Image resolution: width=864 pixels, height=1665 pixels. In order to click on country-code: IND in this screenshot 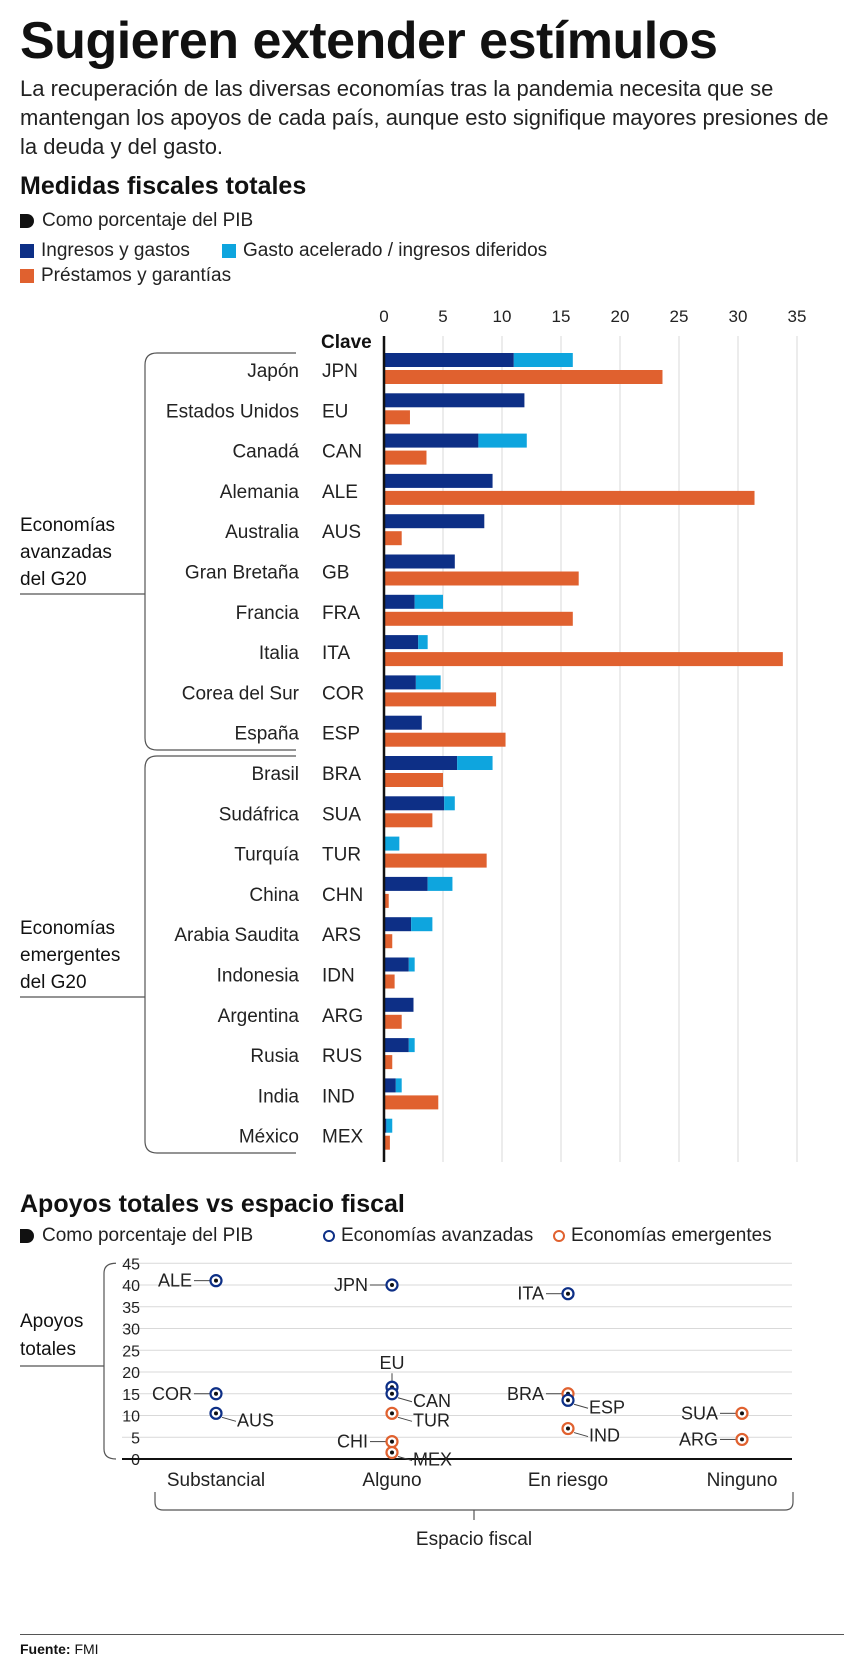, I will do `click(338, 1096)`.